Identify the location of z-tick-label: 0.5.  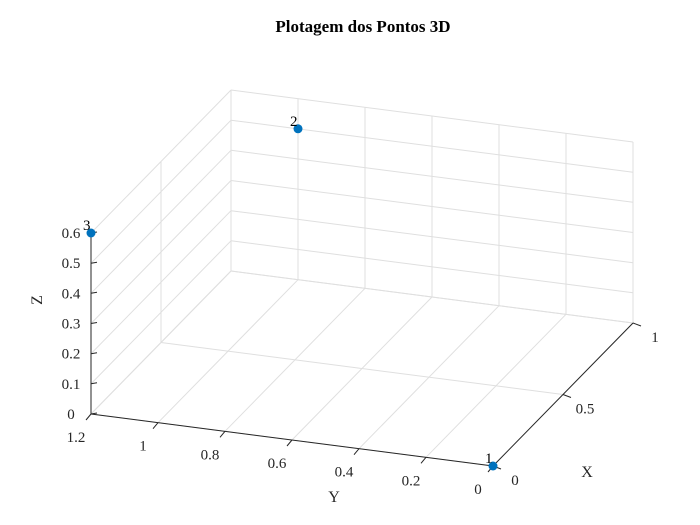
(71, 264).